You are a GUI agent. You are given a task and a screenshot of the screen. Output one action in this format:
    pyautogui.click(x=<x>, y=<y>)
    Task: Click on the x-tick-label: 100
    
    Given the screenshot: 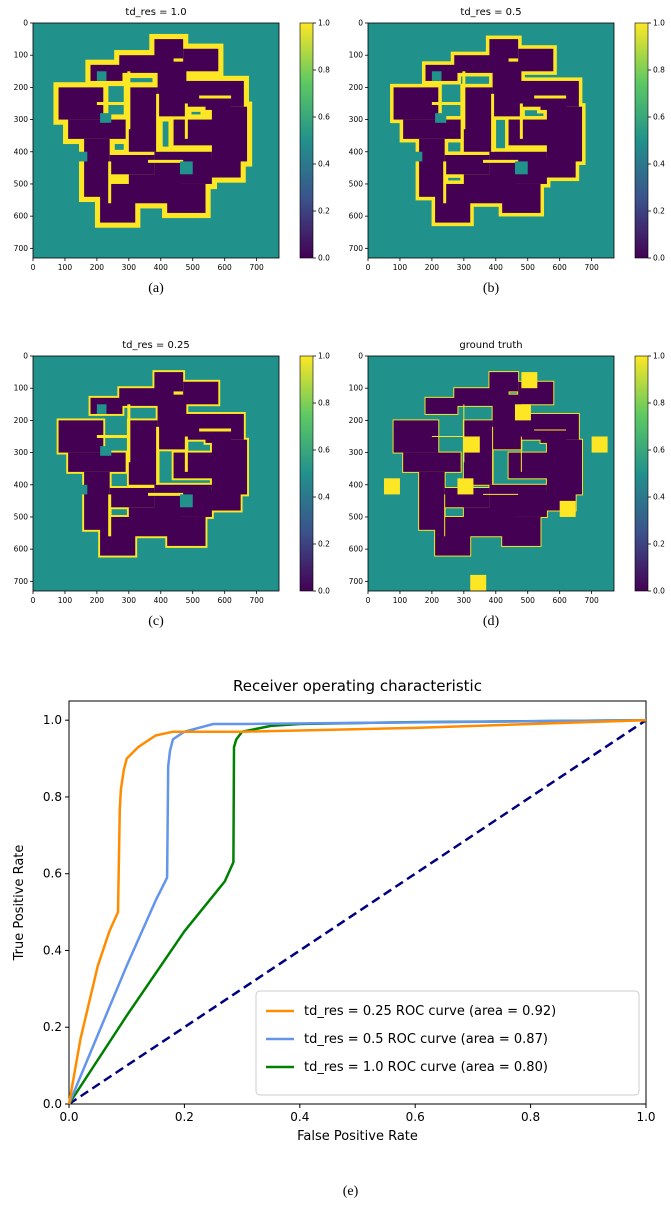 What is the action you would take?
    pyautogui.click(x=65, y=267)
    